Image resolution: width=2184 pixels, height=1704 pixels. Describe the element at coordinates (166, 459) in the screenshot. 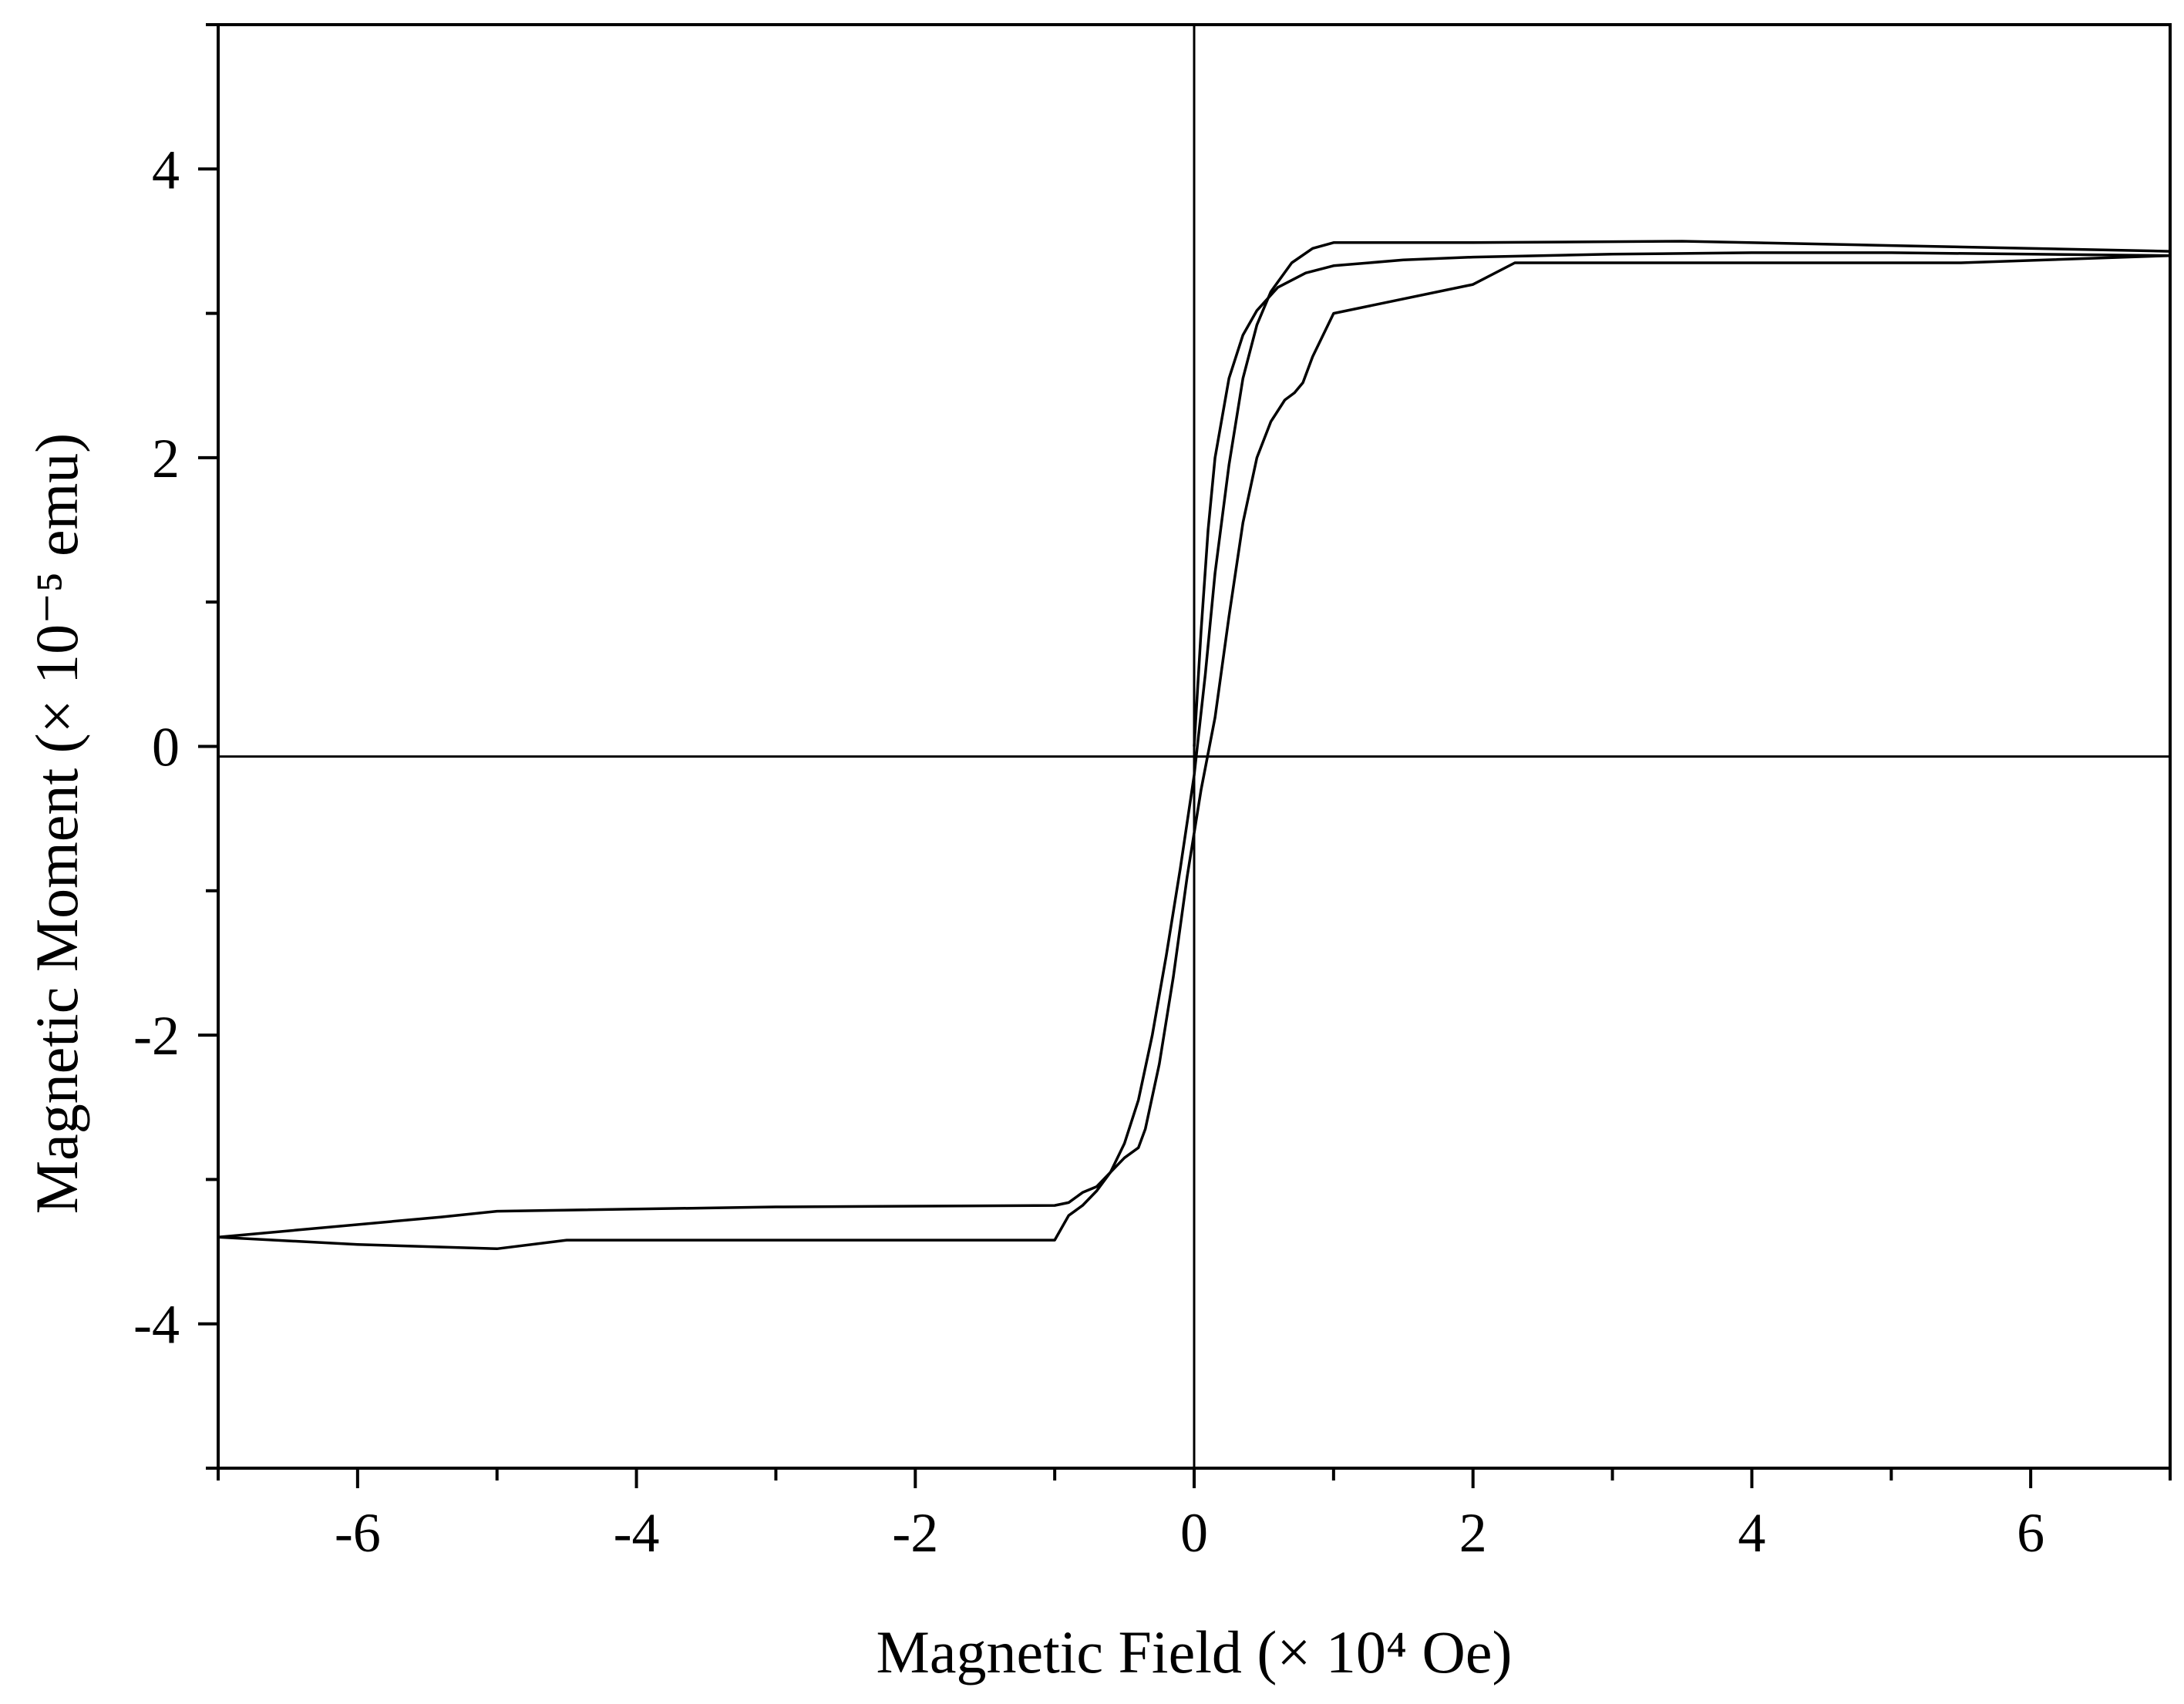

I see `y-tick-label: 2` at that location.